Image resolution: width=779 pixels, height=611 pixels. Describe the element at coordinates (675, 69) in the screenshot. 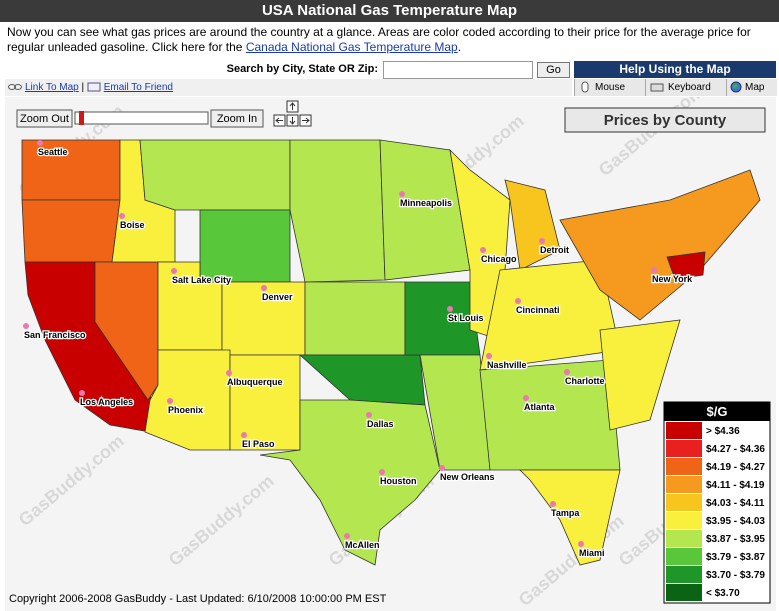

I see `help-header: Help Using the Map` at that location.